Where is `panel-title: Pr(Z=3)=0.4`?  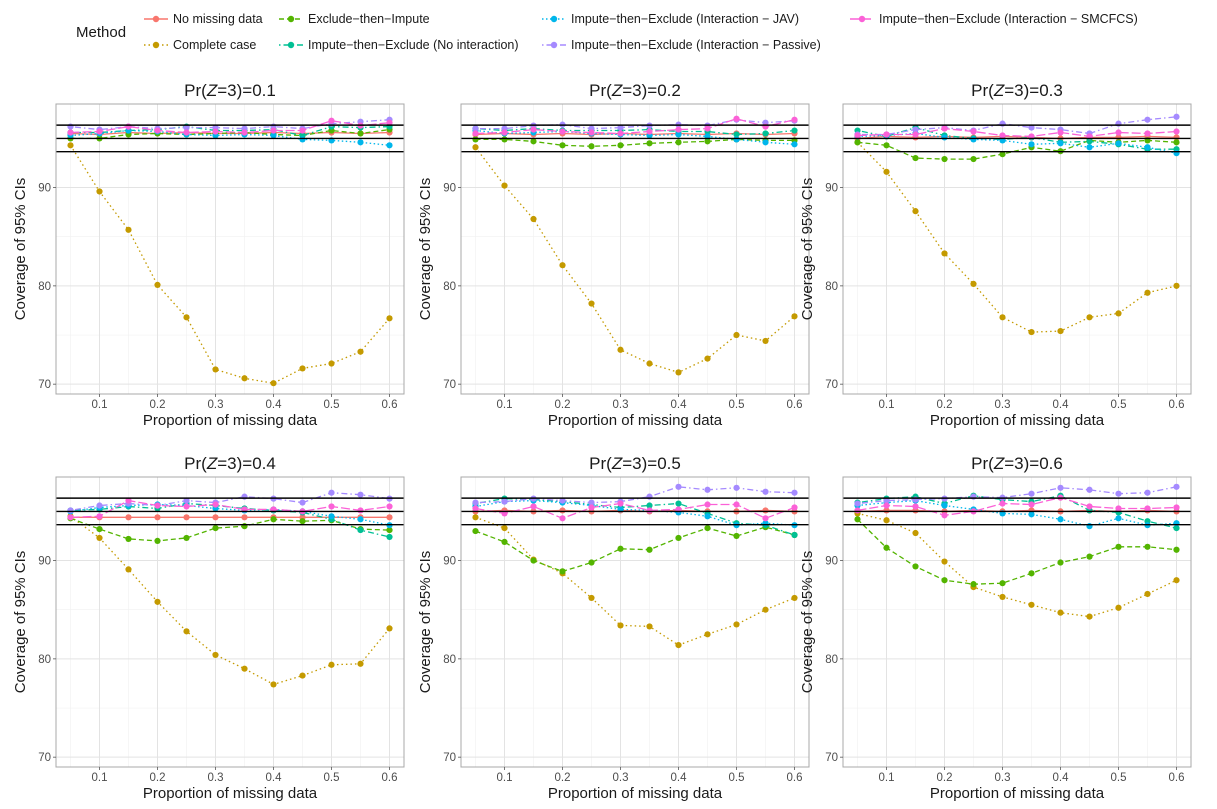
panel-title: Pr(Z=3)=0.4 is located at coordinates (230, 463).